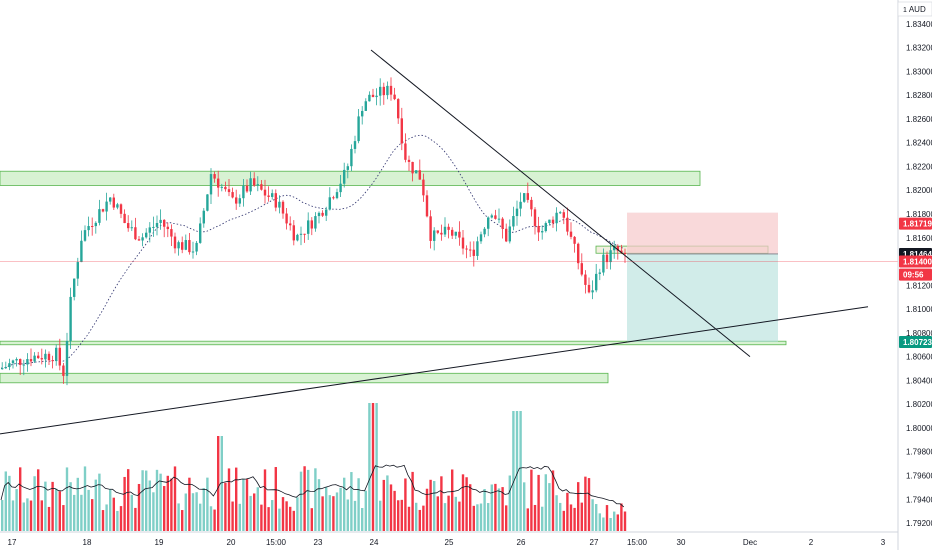 The image size is (932, 550). I want to click on stop-zone, so click(702, 233).